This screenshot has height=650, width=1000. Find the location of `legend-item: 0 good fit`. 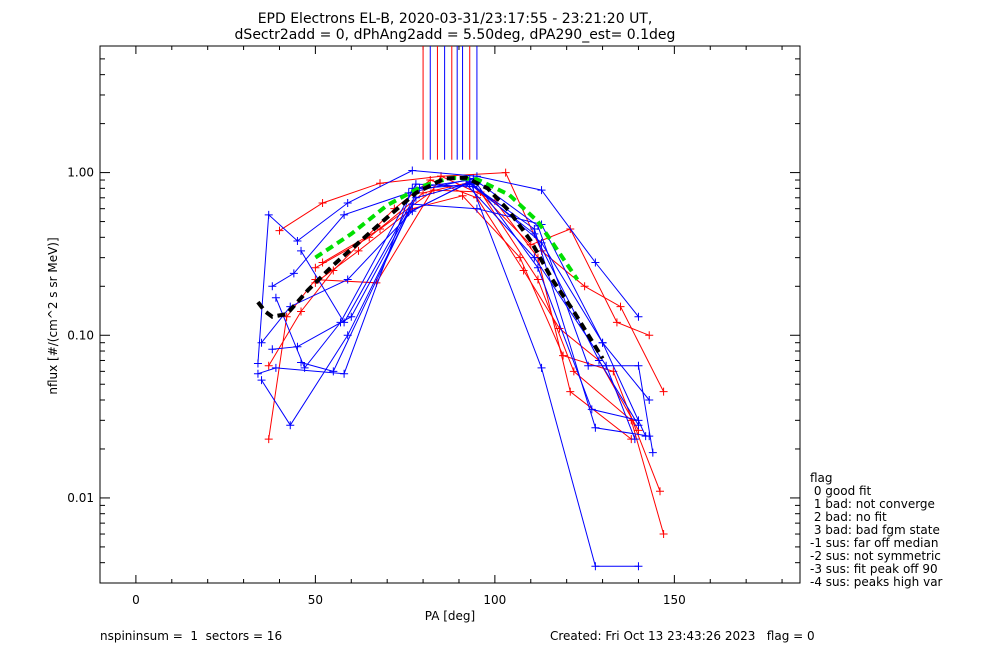

legend-item: 0 good fit is located at coordinates (841, 491).